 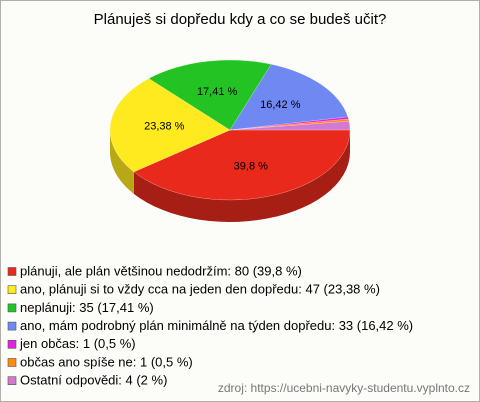 I want to click on legend-label: jen občas: 1 (0,5 %), so click(x=77, y=343).